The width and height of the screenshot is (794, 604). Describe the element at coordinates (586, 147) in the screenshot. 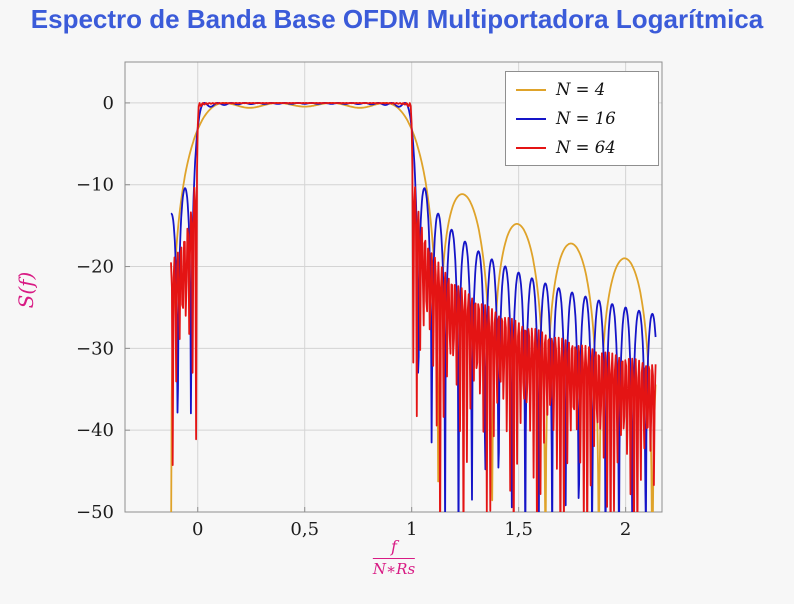

I see `legend-label-n64: N = 64` at that location.